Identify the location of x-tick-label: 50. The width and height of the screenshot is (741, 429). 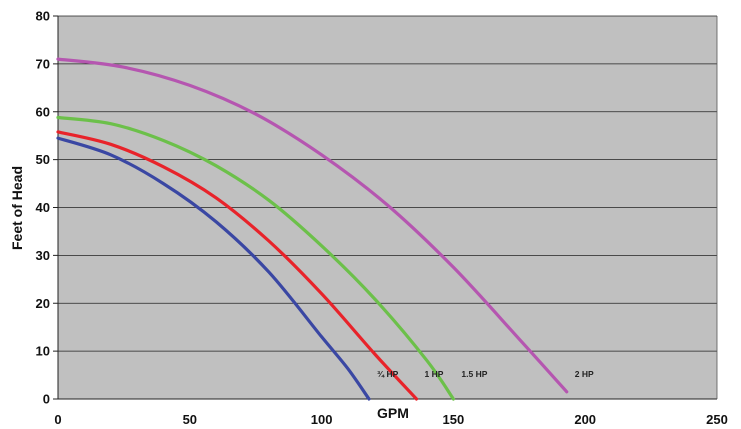
(190, 419).